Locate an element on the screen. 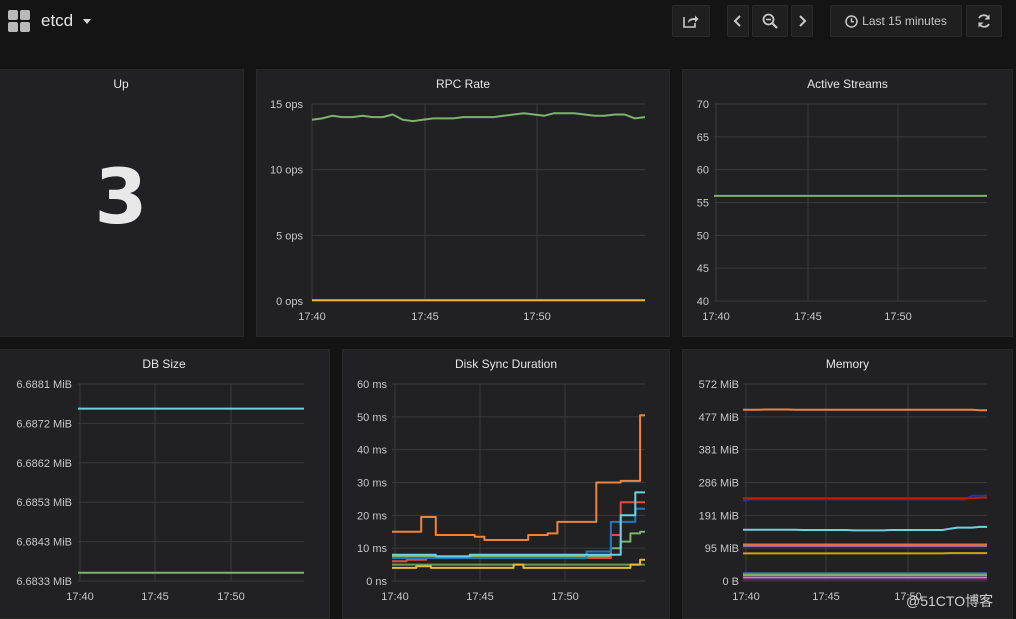 This screenshot has height=619, width=1016. time-range-picker: Last 15 minutes is located at coordinates (896, 21).